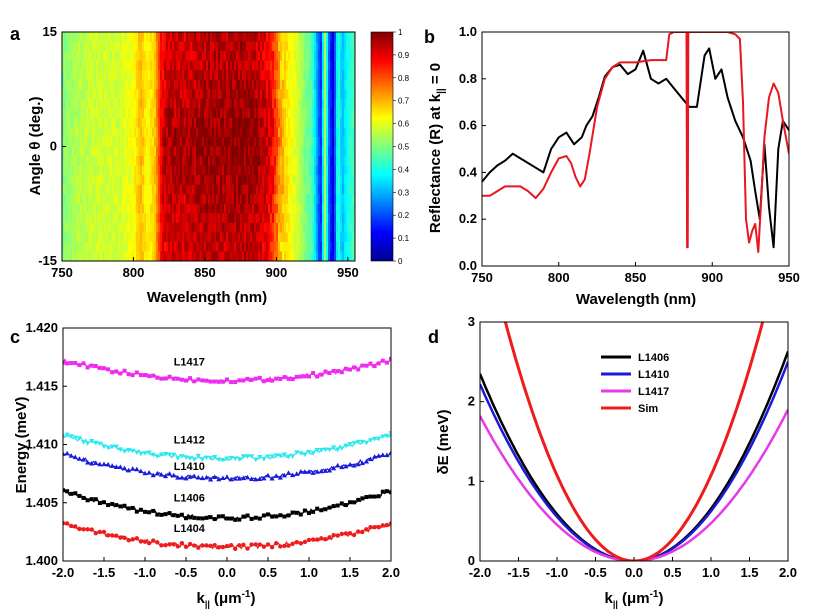 The height and width of the screenshot is (611, 830). I want to click on panel-d-x-tick-label: -1.0, so click(557, 572).